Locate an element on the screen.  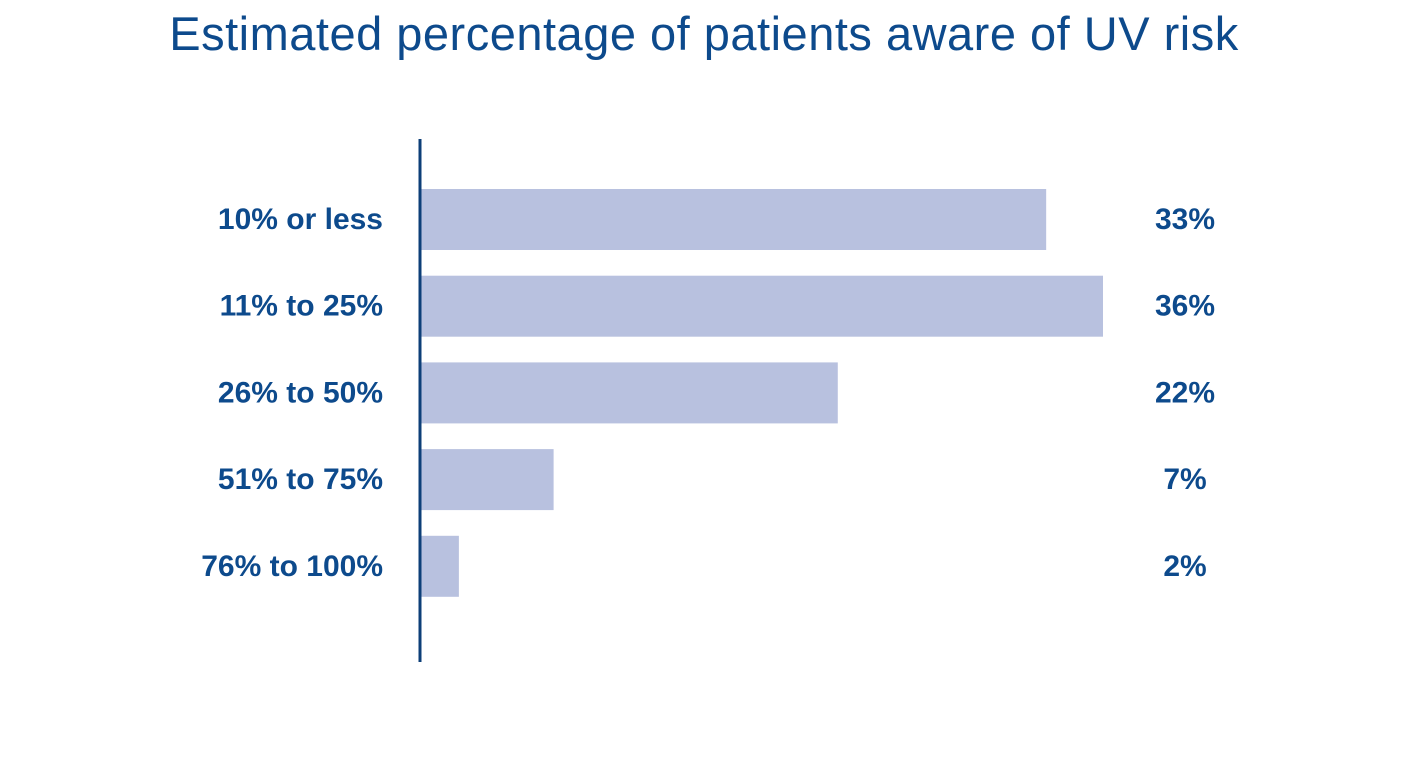
category-label: 11% to 25% is located at coordinates (301, 306).